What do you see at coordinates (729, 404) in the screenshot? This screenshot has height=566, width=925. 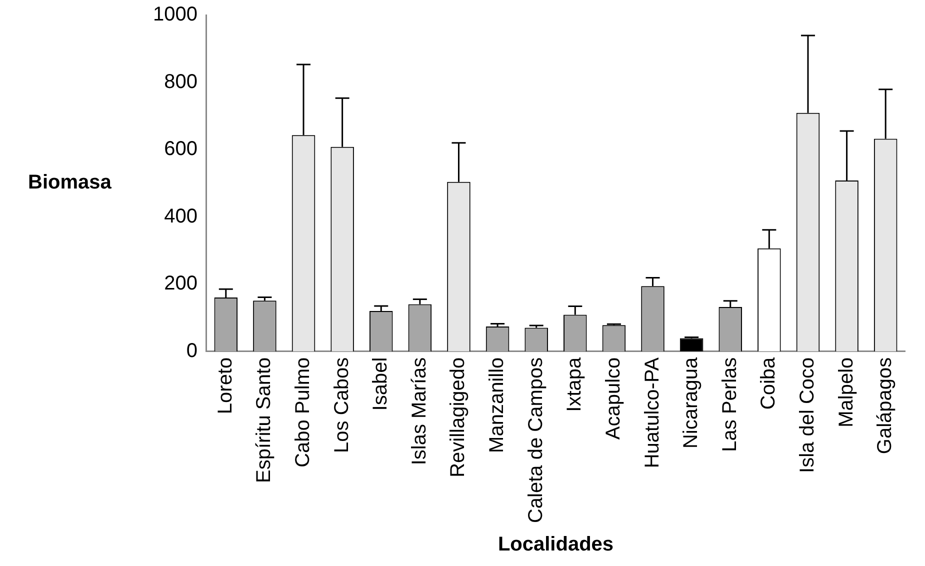 I see `x-tick-label: Las Perlas` at bounding box center [729, 404].